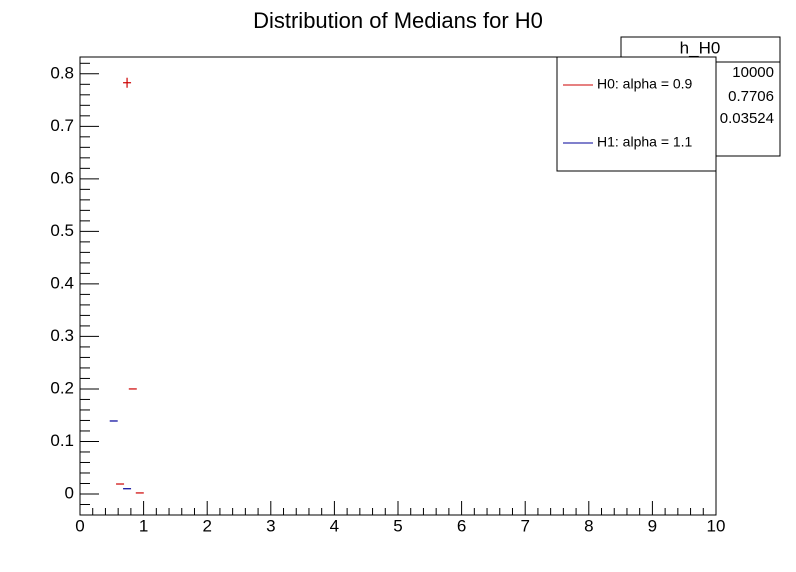  I want to click on x-tick-label: 4, so click(334, 525).